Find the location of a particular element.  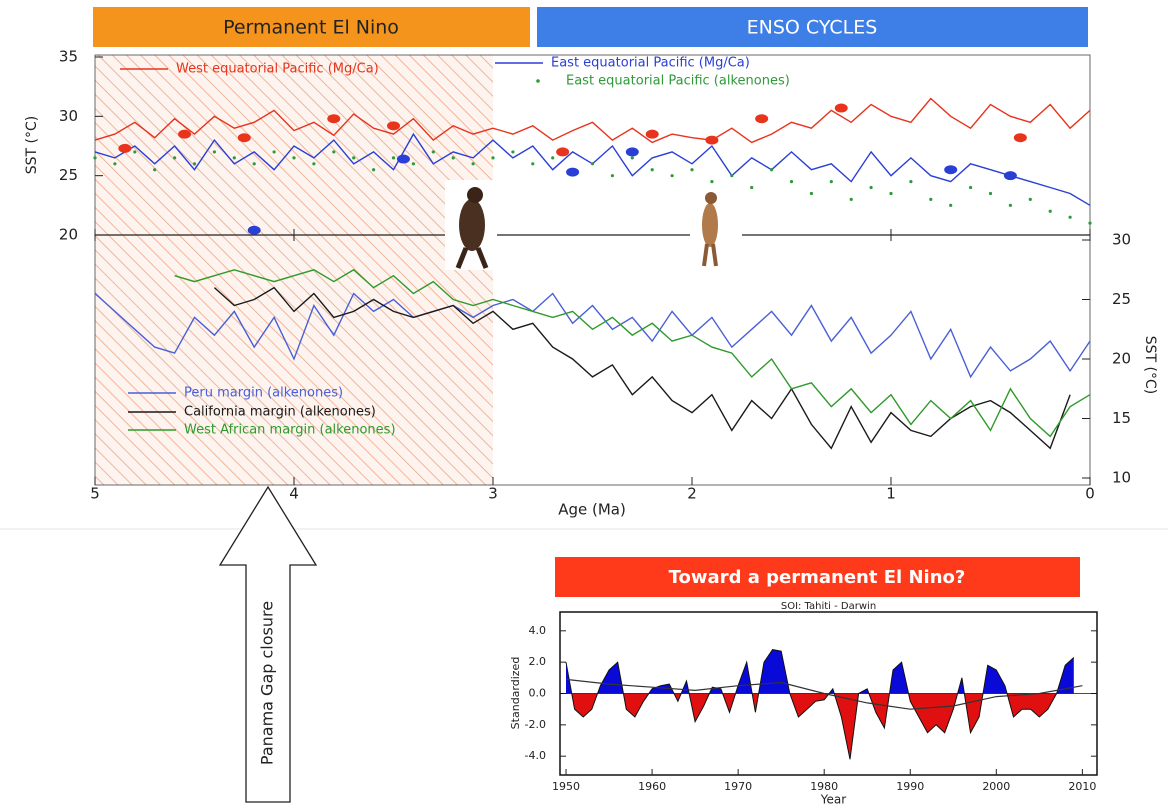

y-tick-label: 4.0 is located at coordinates (538, 630).